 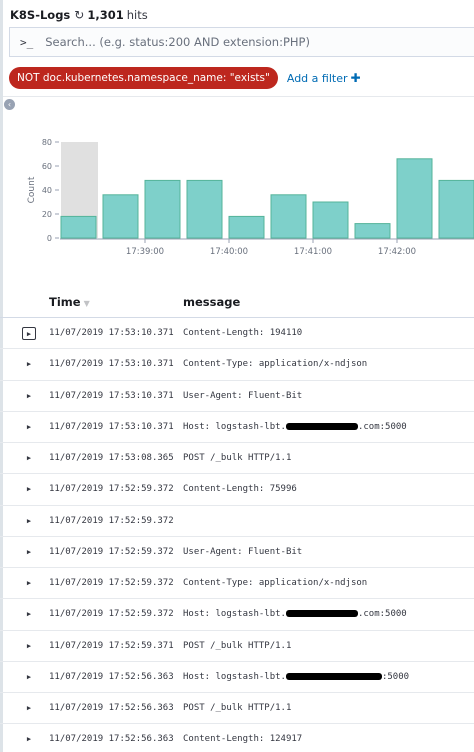 I want to click on x-tick-label: 17:40:00, so click(x=229, y=252).